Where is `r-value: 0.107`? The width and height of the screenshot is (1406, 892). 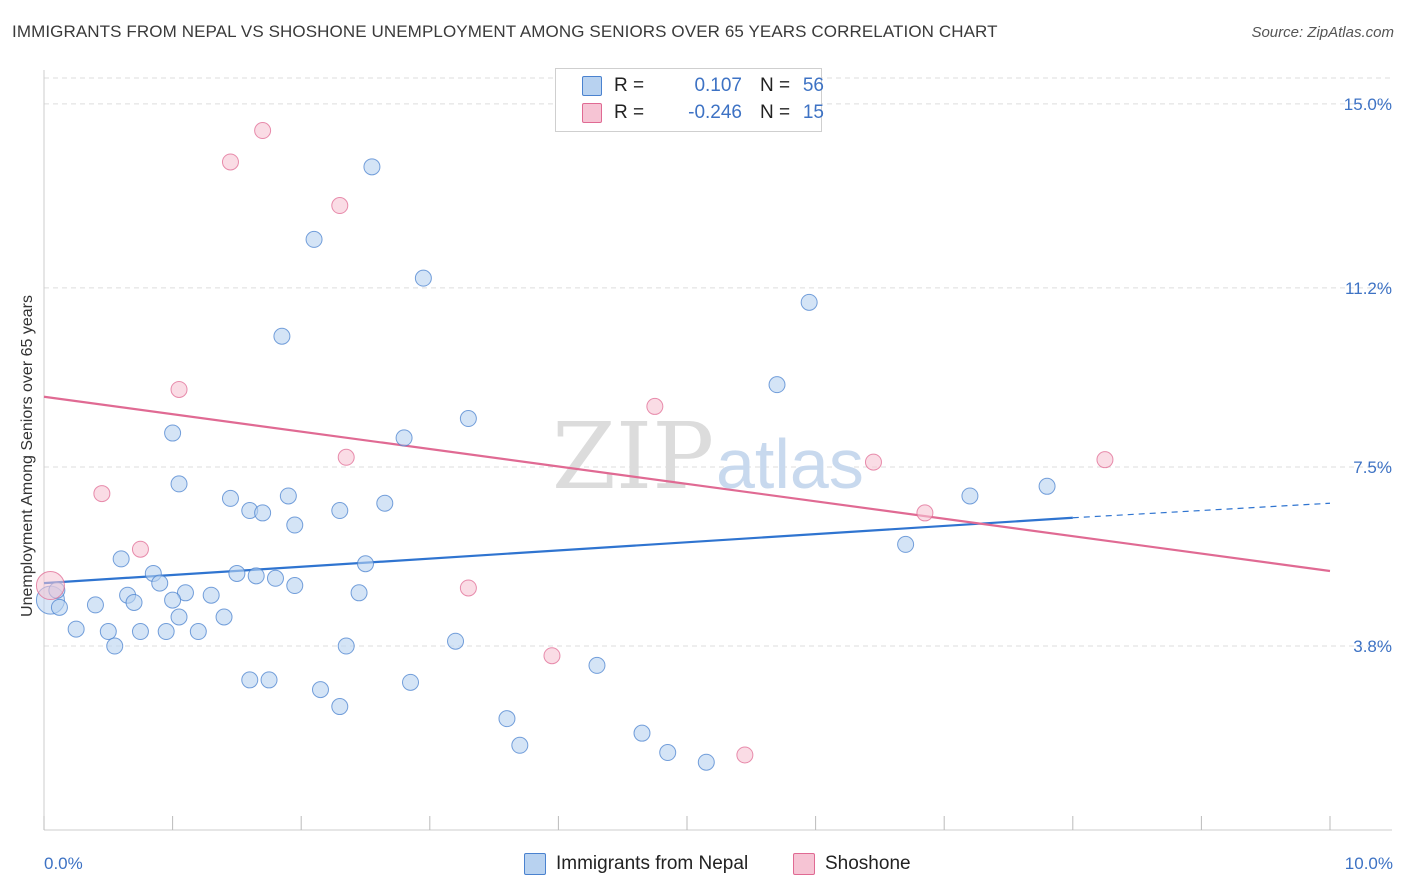
r-value: 0.107 is located at coordinates (718, 85).